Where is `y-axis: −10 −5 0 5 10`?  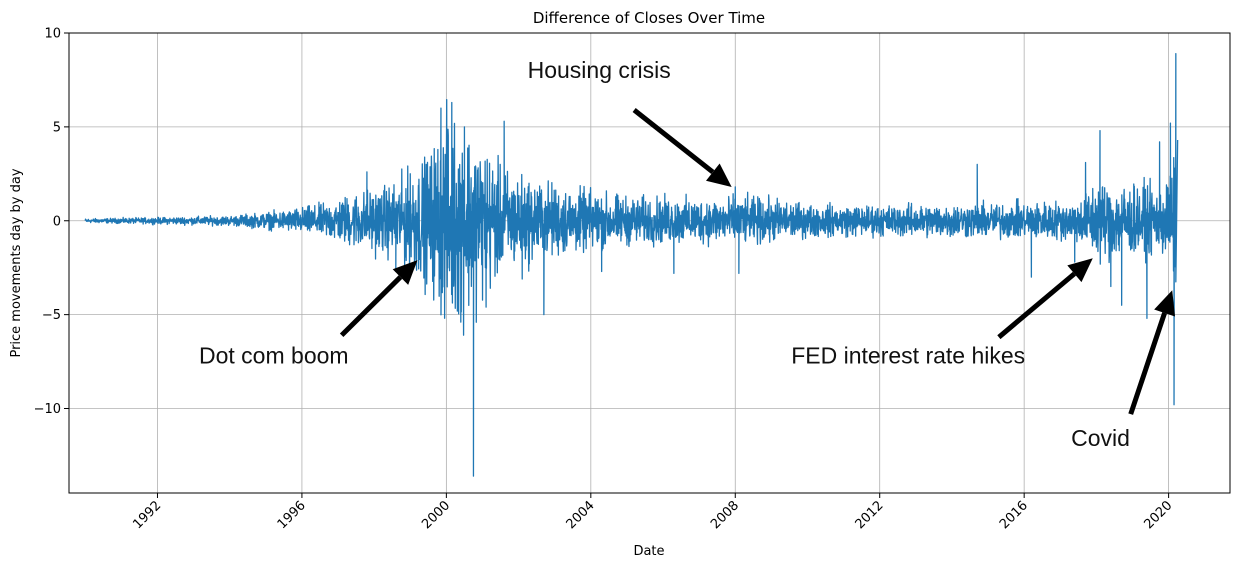 y-axis: −10 −5 0 5 10 is located at coordinates (51, 222).